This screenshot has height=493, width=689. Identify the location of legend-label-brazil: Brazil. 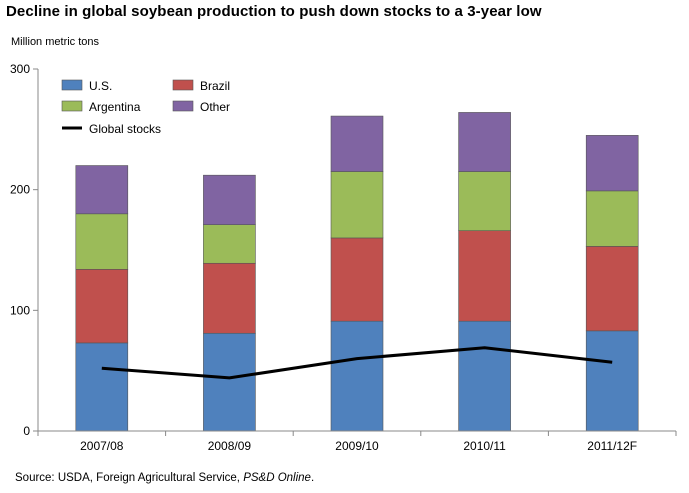
(215, 86).